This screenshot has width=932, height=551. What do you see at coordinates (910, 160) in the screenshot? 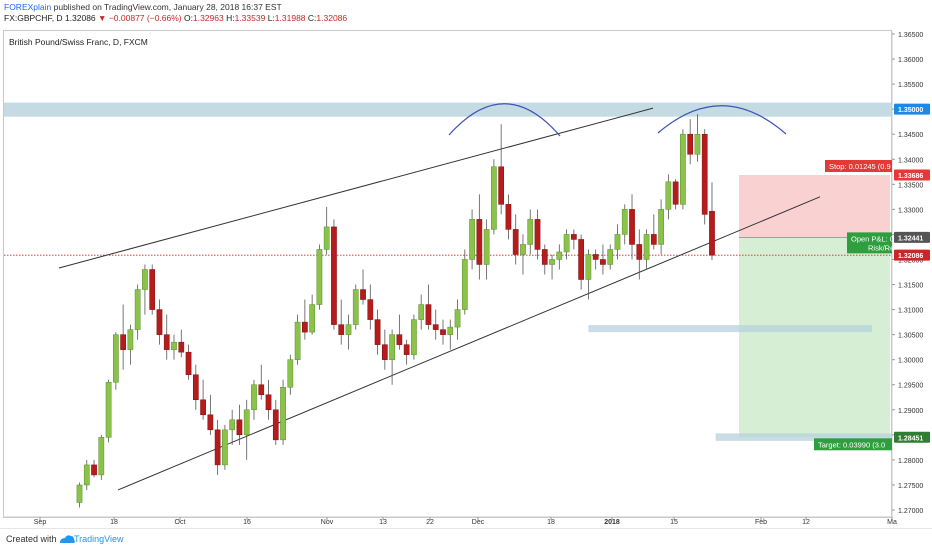
I see `y-tick-label: 1.34000` at bounding box center [910, 160].